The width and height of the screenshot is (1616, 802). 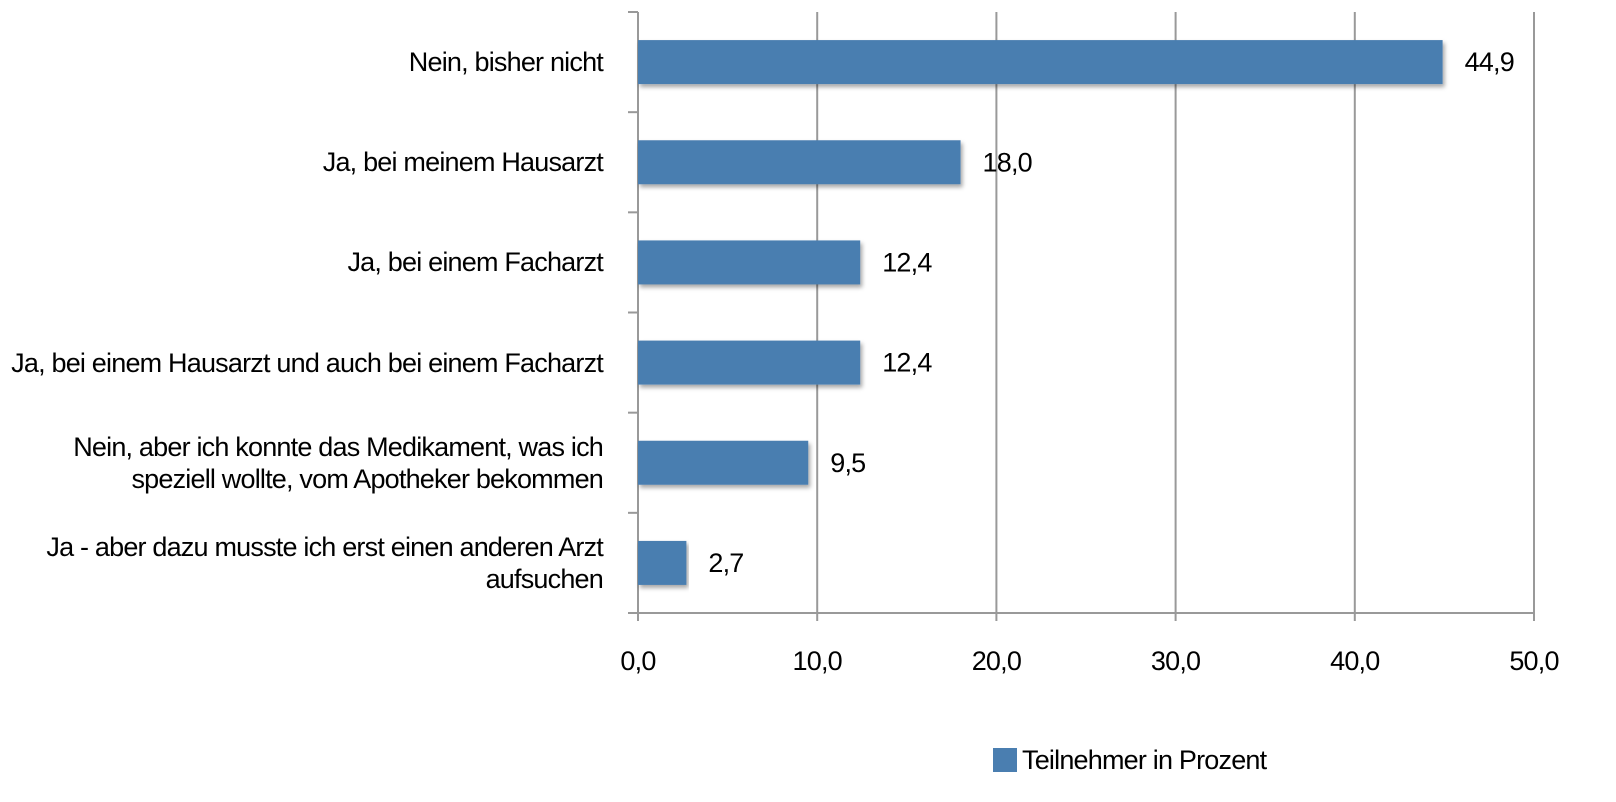 I want to click on x-tick-label: 40,0, so click(x=1354, y=661).